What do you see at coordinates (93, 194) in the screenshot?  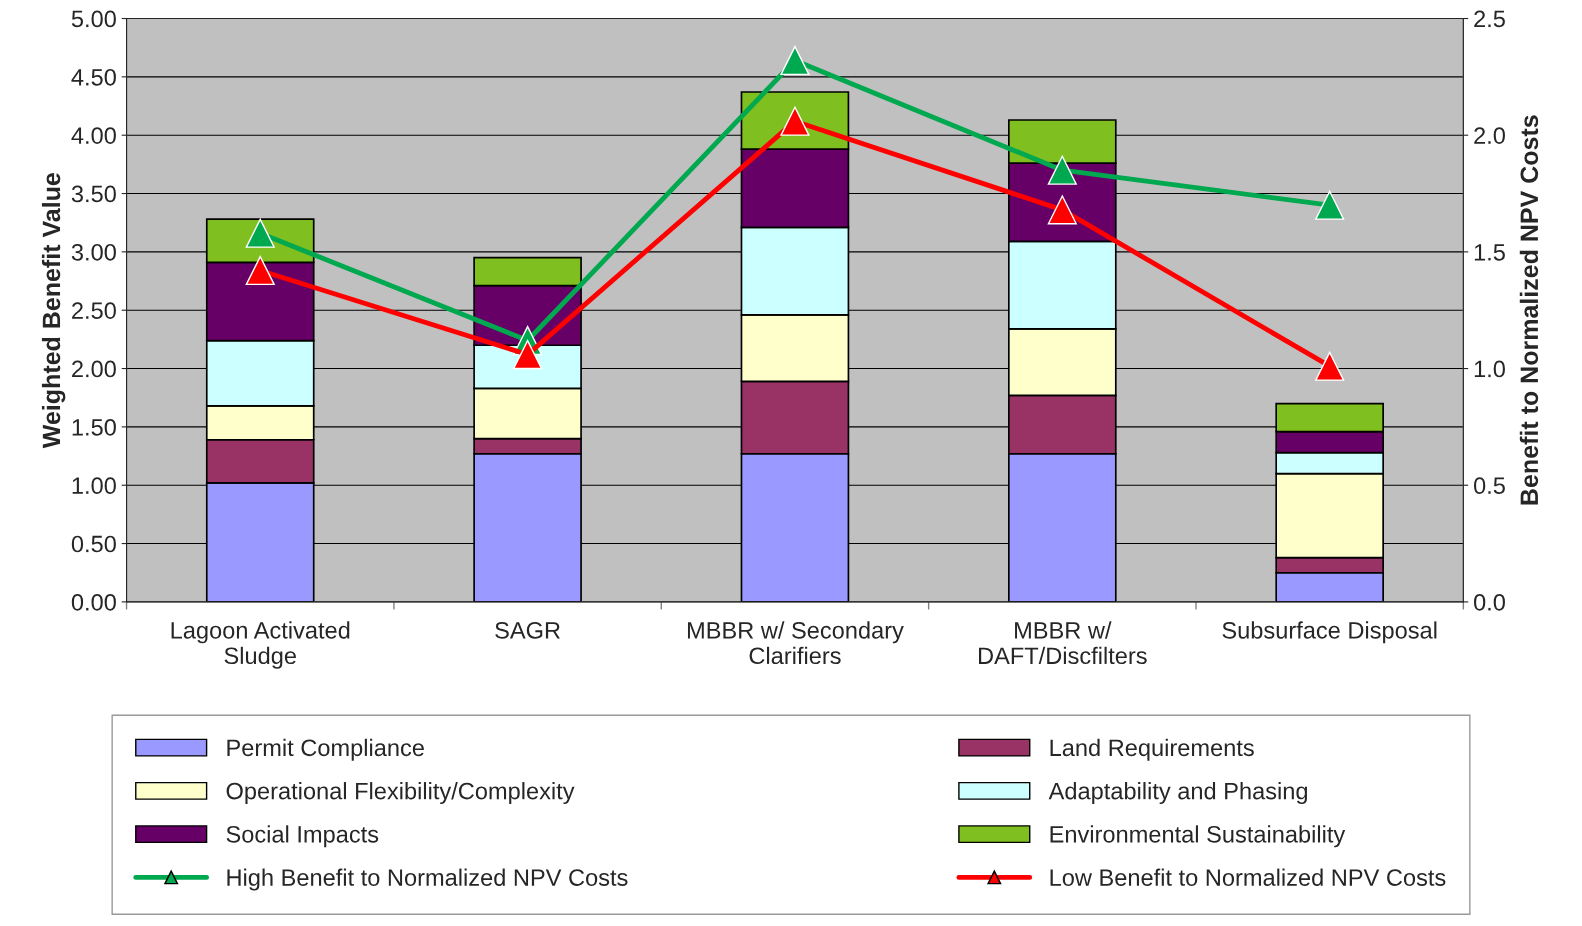 I see `y-tick-label: 3.50` at bounding box center [93, 194].